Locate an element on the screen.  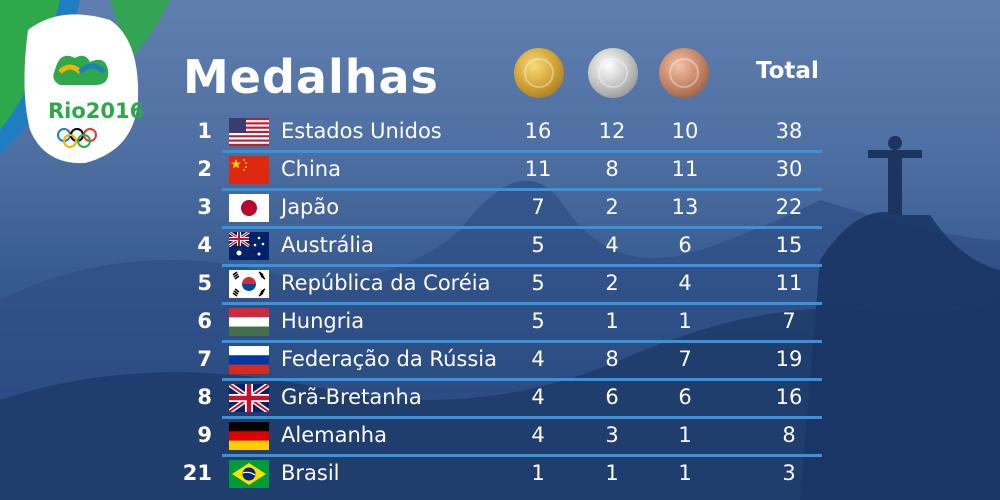
bronze-count: 7 is located at coordinates (685, 359).